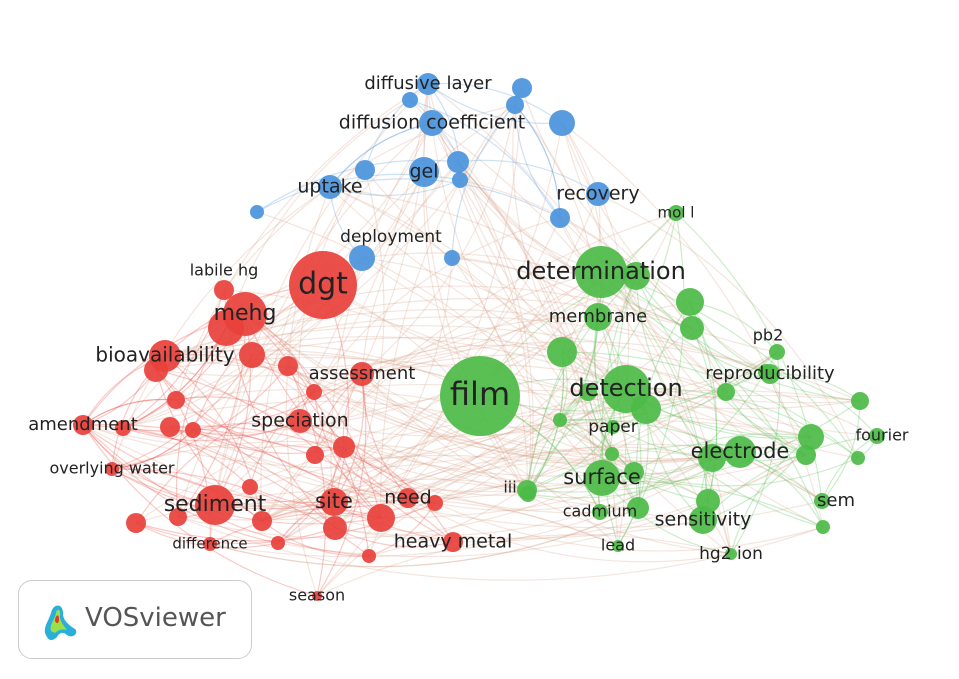 Image resolution: width=959 pixels, height=679 pixels. Describe the element at coordinates (111, 468) in the screenshot. I see `node-label: overlying water` at that location.